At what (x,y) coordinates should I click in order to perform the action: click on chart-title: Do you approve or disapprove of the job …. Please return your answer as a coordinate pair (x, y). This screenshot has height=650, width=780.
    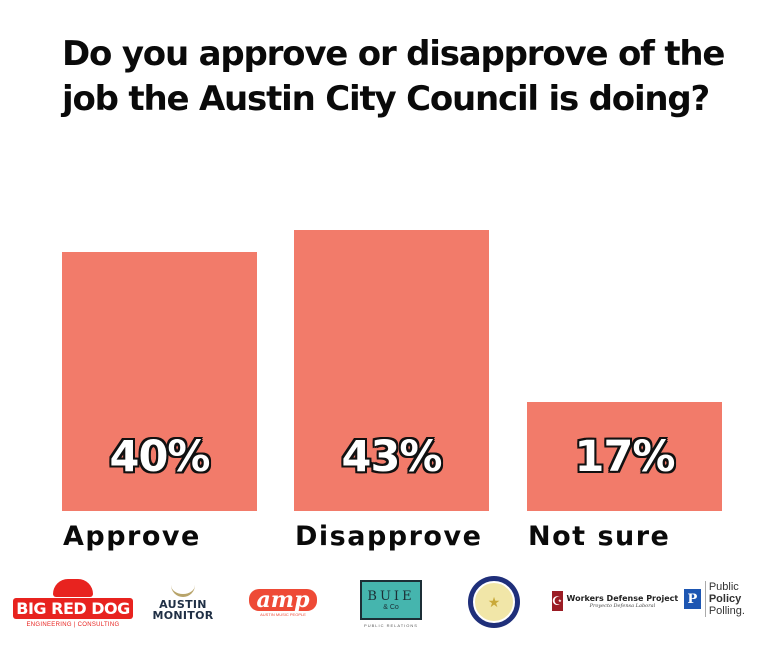
    Looking at the image, I should click on (393, 76).